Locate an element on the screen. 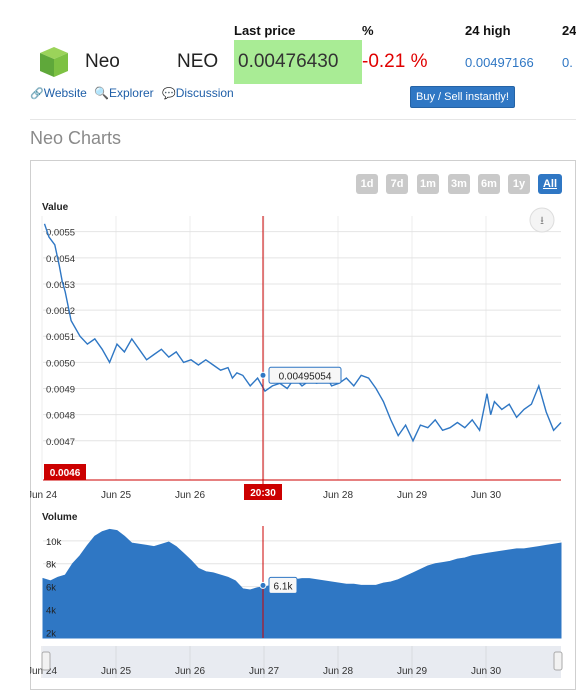 The image size is (576, 694). price-ytick-label: 0.0054 is located at coordinates (60, 259).